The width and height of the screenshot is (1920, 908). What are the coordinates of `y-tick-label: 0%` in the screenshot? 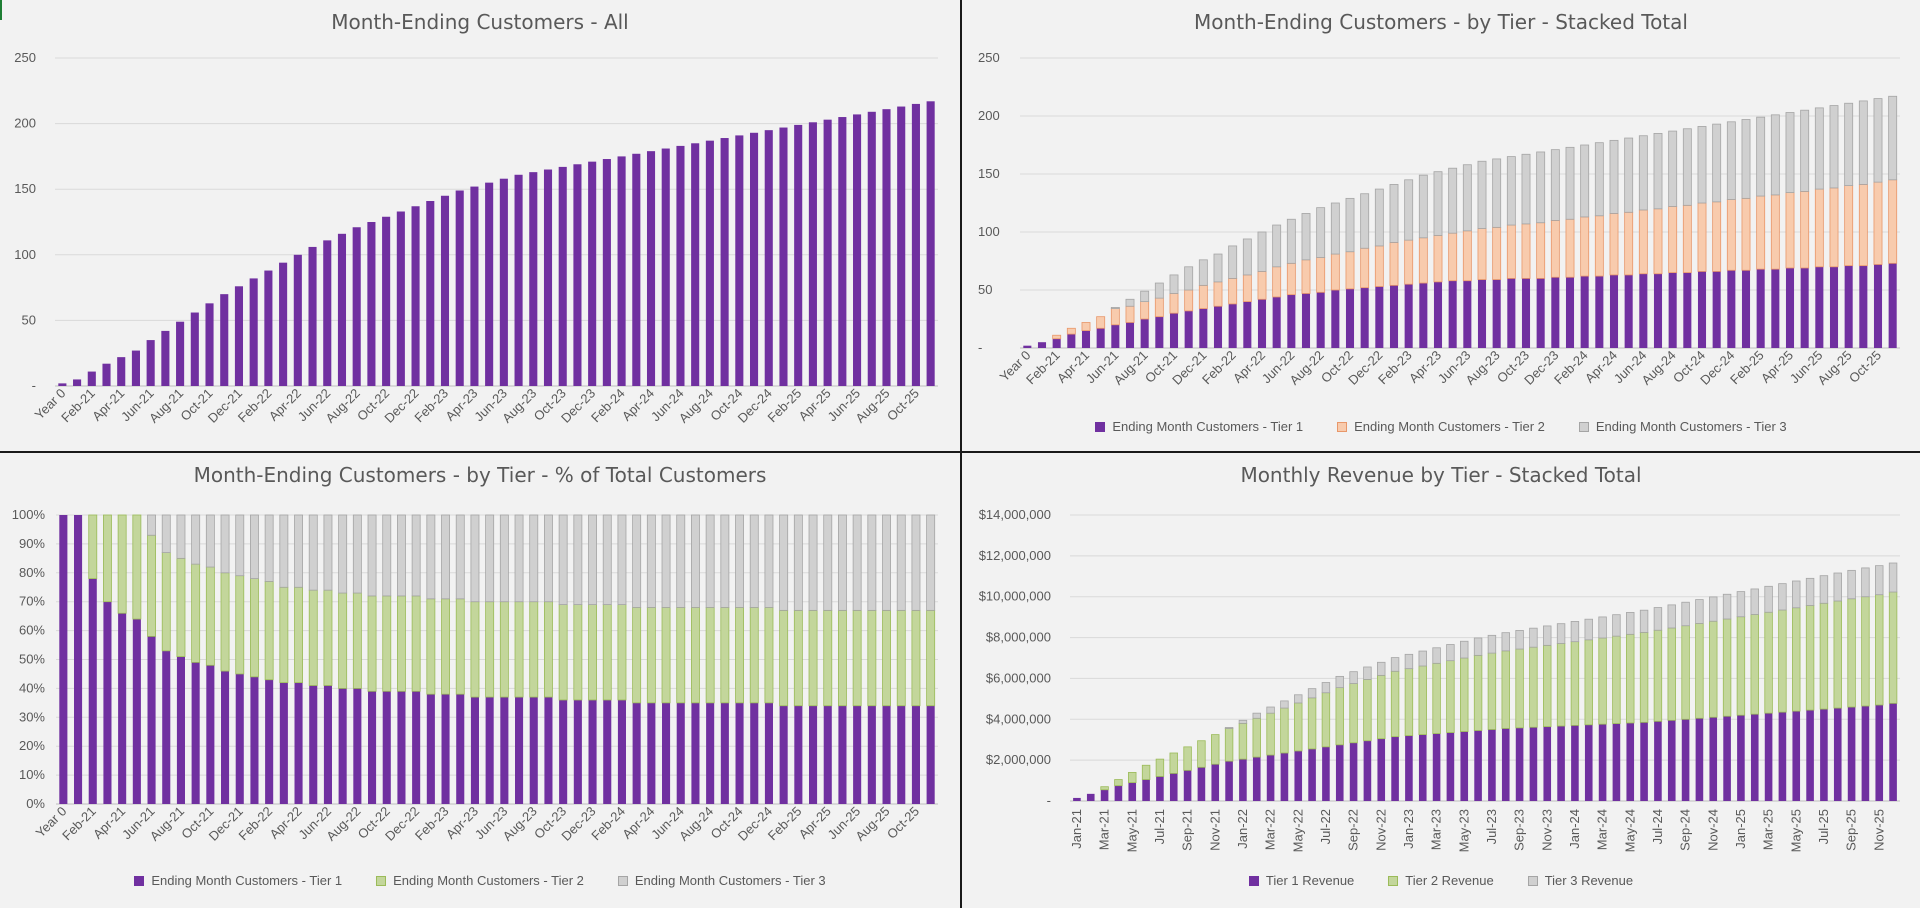 It's located at (35, 803).